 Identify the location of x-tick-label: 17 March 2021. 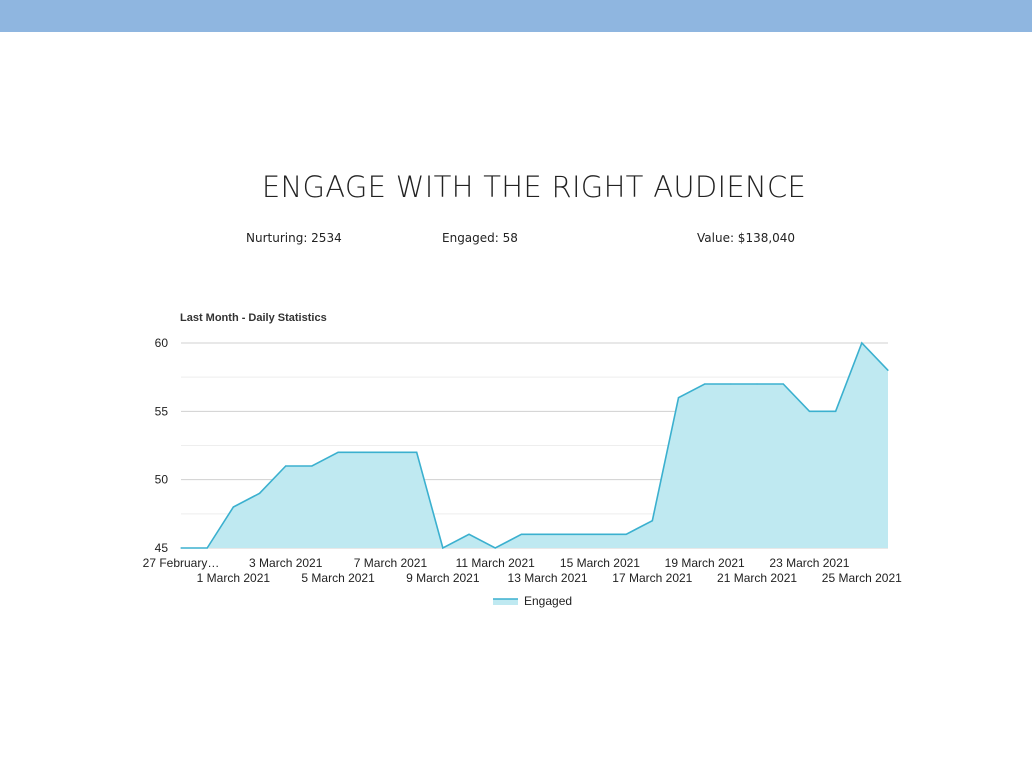
(652, 578).